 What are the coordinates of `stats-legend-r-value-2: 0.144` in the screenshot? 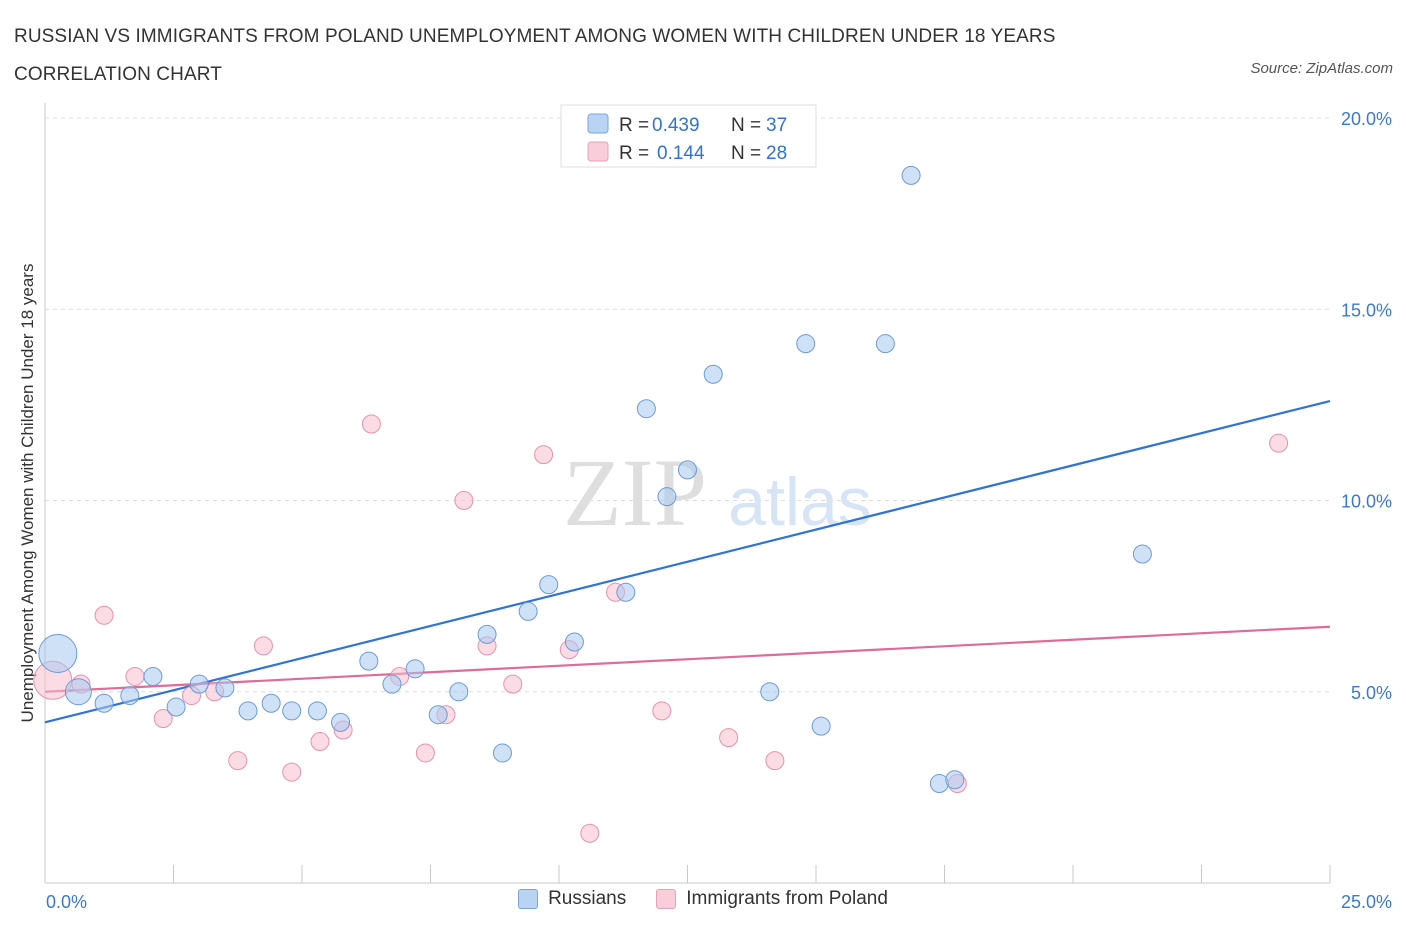 It's located at (681, 153).